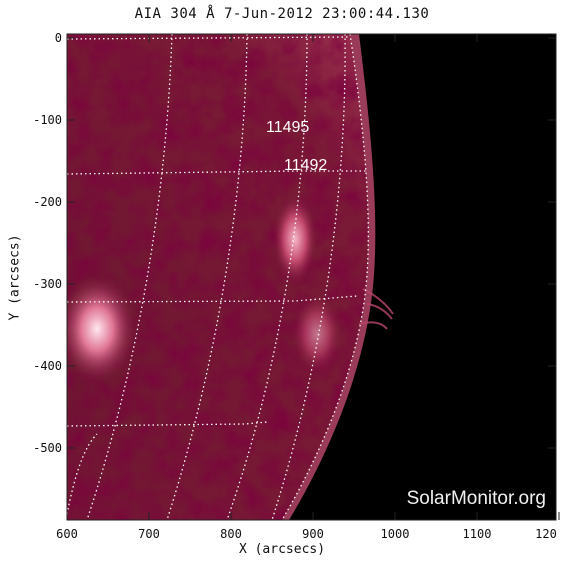 This screenshot has width=564, height=564. What do you see at coordinates (546, 534) in the screenshot?
I see `x-tick-label: 120` at bounding box center [546, 534].